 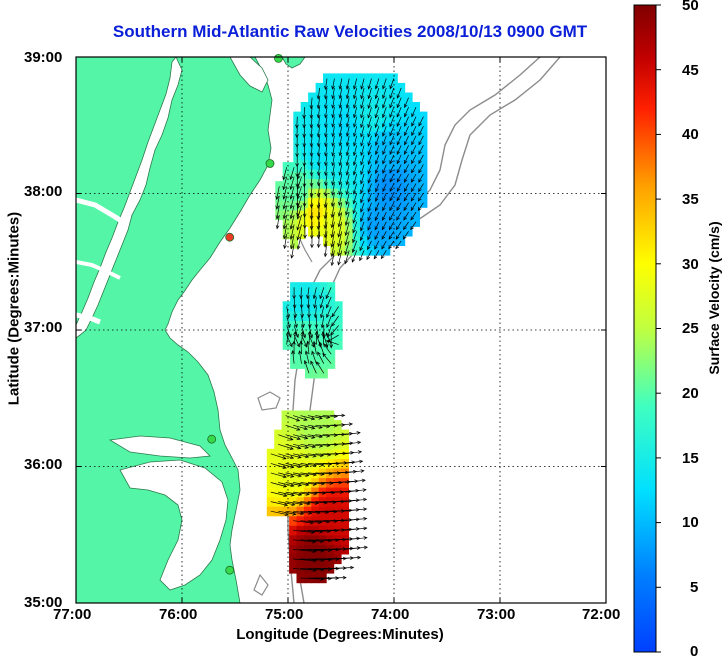 What do you see at coordinates (694, 651) in the screenshot?
I see `colorbar-tick-label: 0` at bounding box center [694, 651].